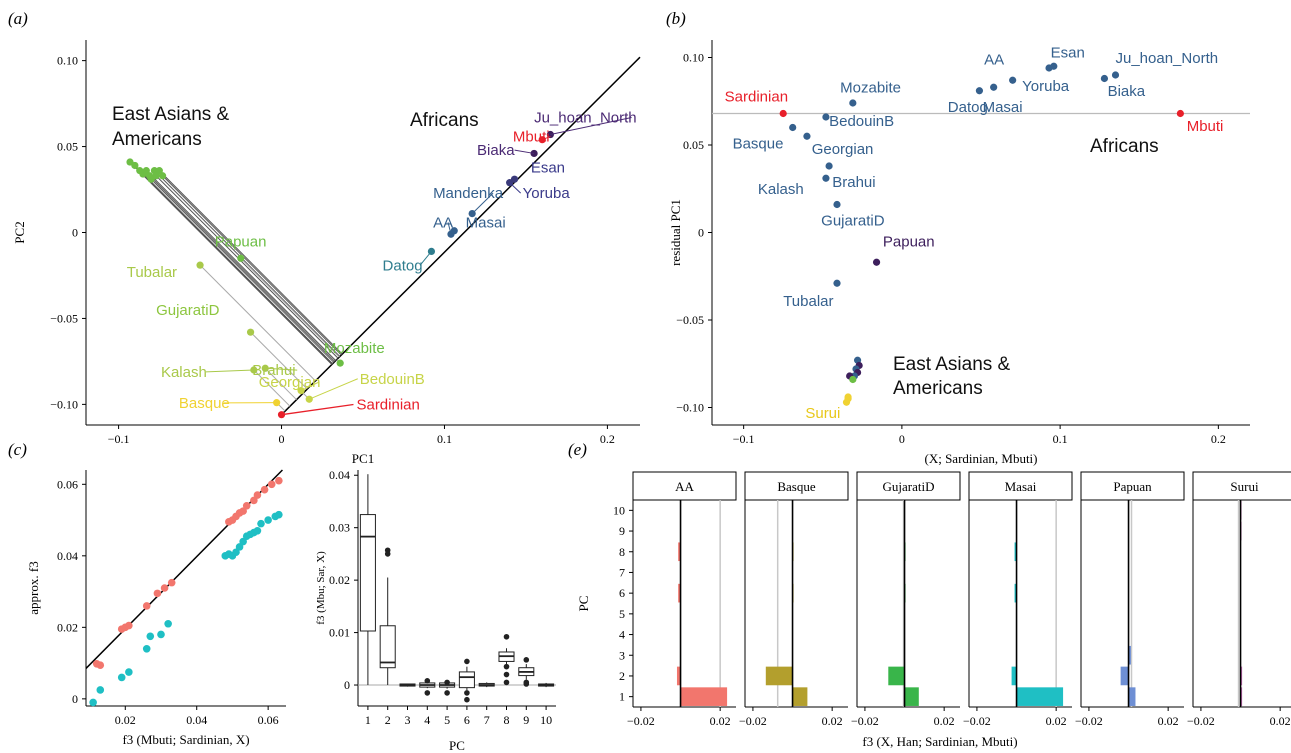  Describe the element at coordinates (354, 348) in the screenshot. I see `point-label: Mozabite` at that location.